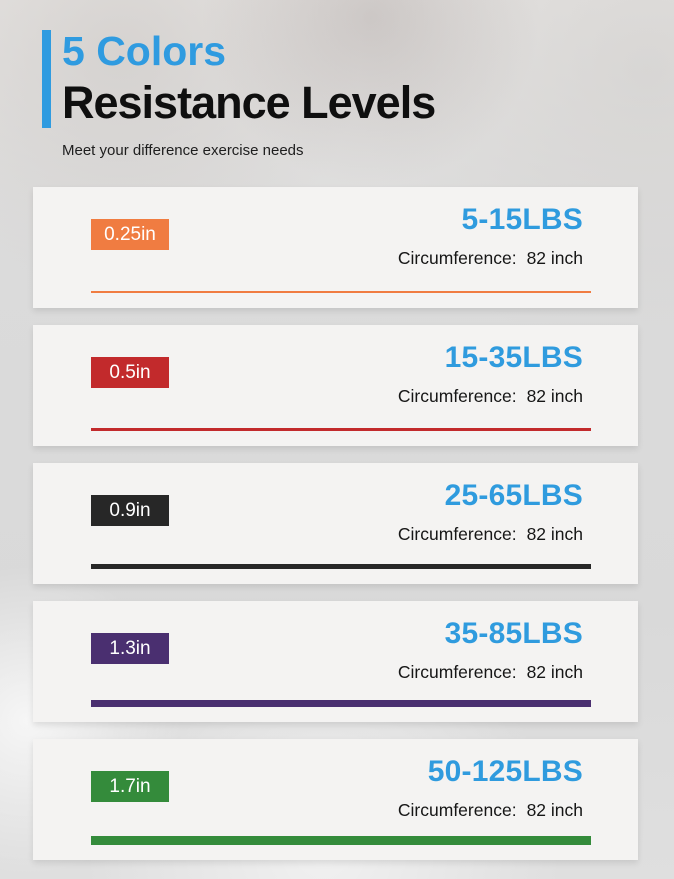 Image resolution: width=674 pixels, height=879 pixels. I want to click on band-card-purple: 1.3in 35-85LBS Circumference: 82 inch, so click(335, 661).